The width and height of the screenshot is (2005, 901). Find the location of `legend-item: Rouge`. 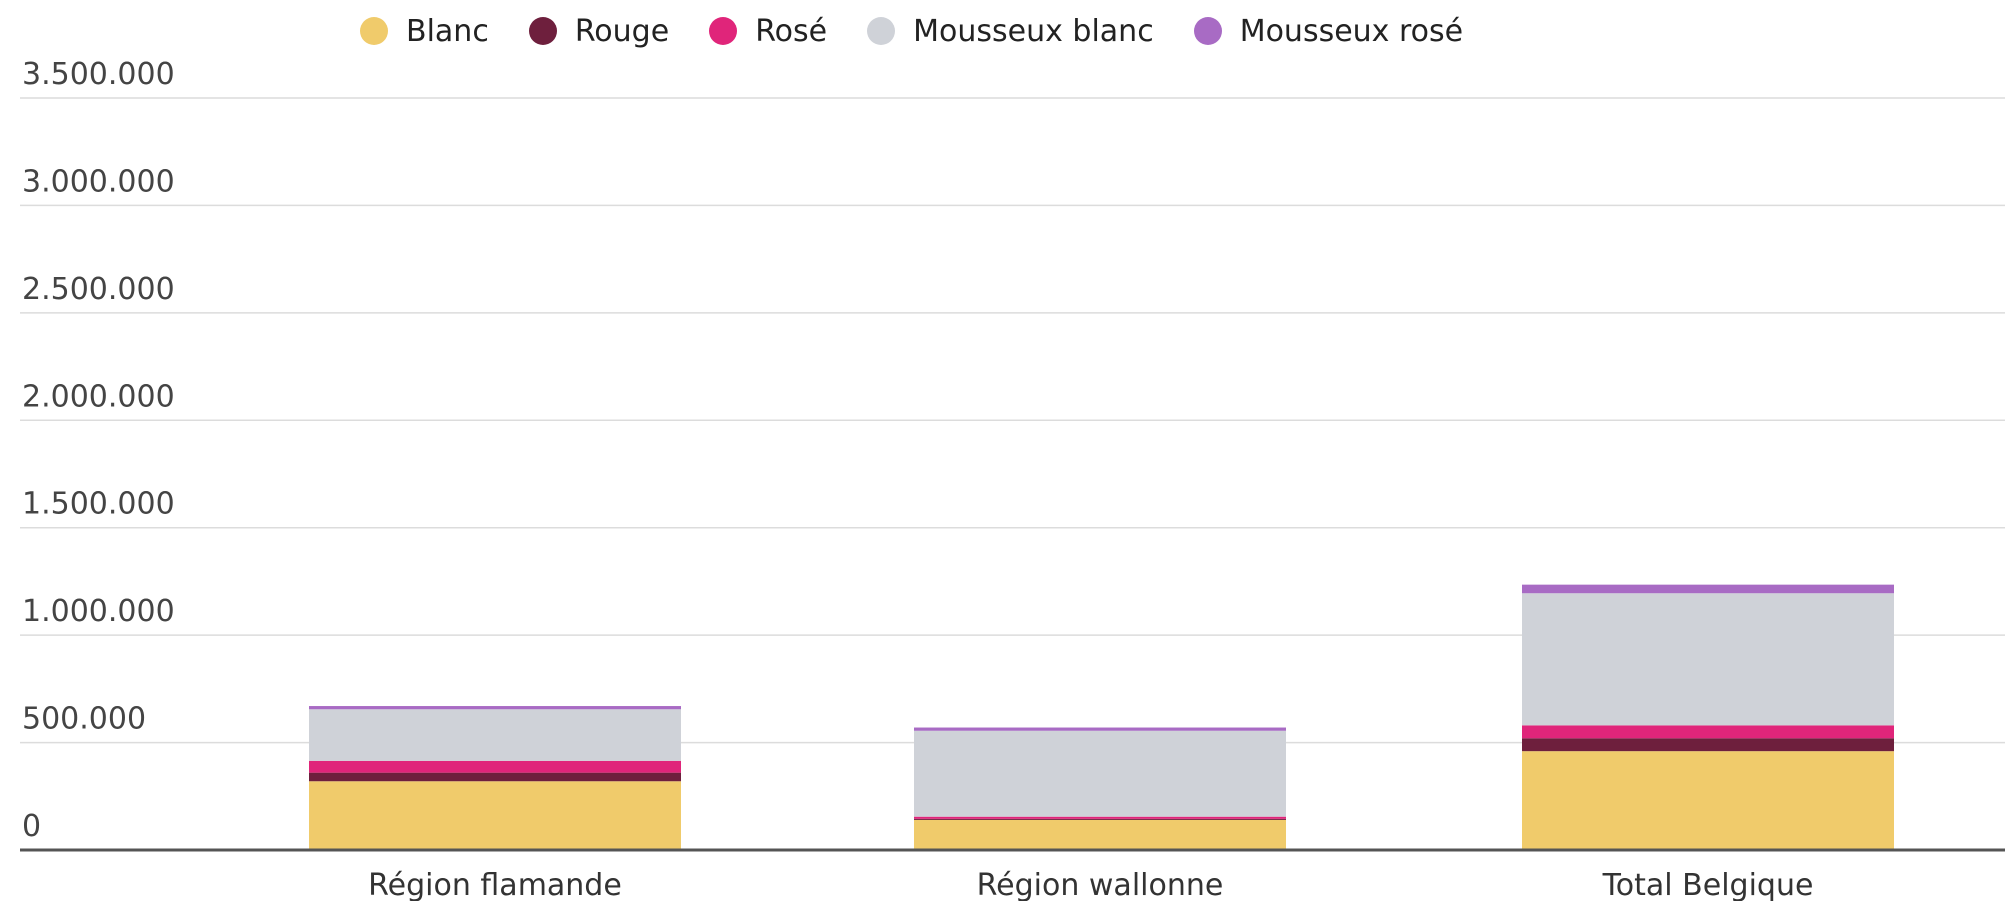

legend-item: Rouge is located at coordinates (599, 31).